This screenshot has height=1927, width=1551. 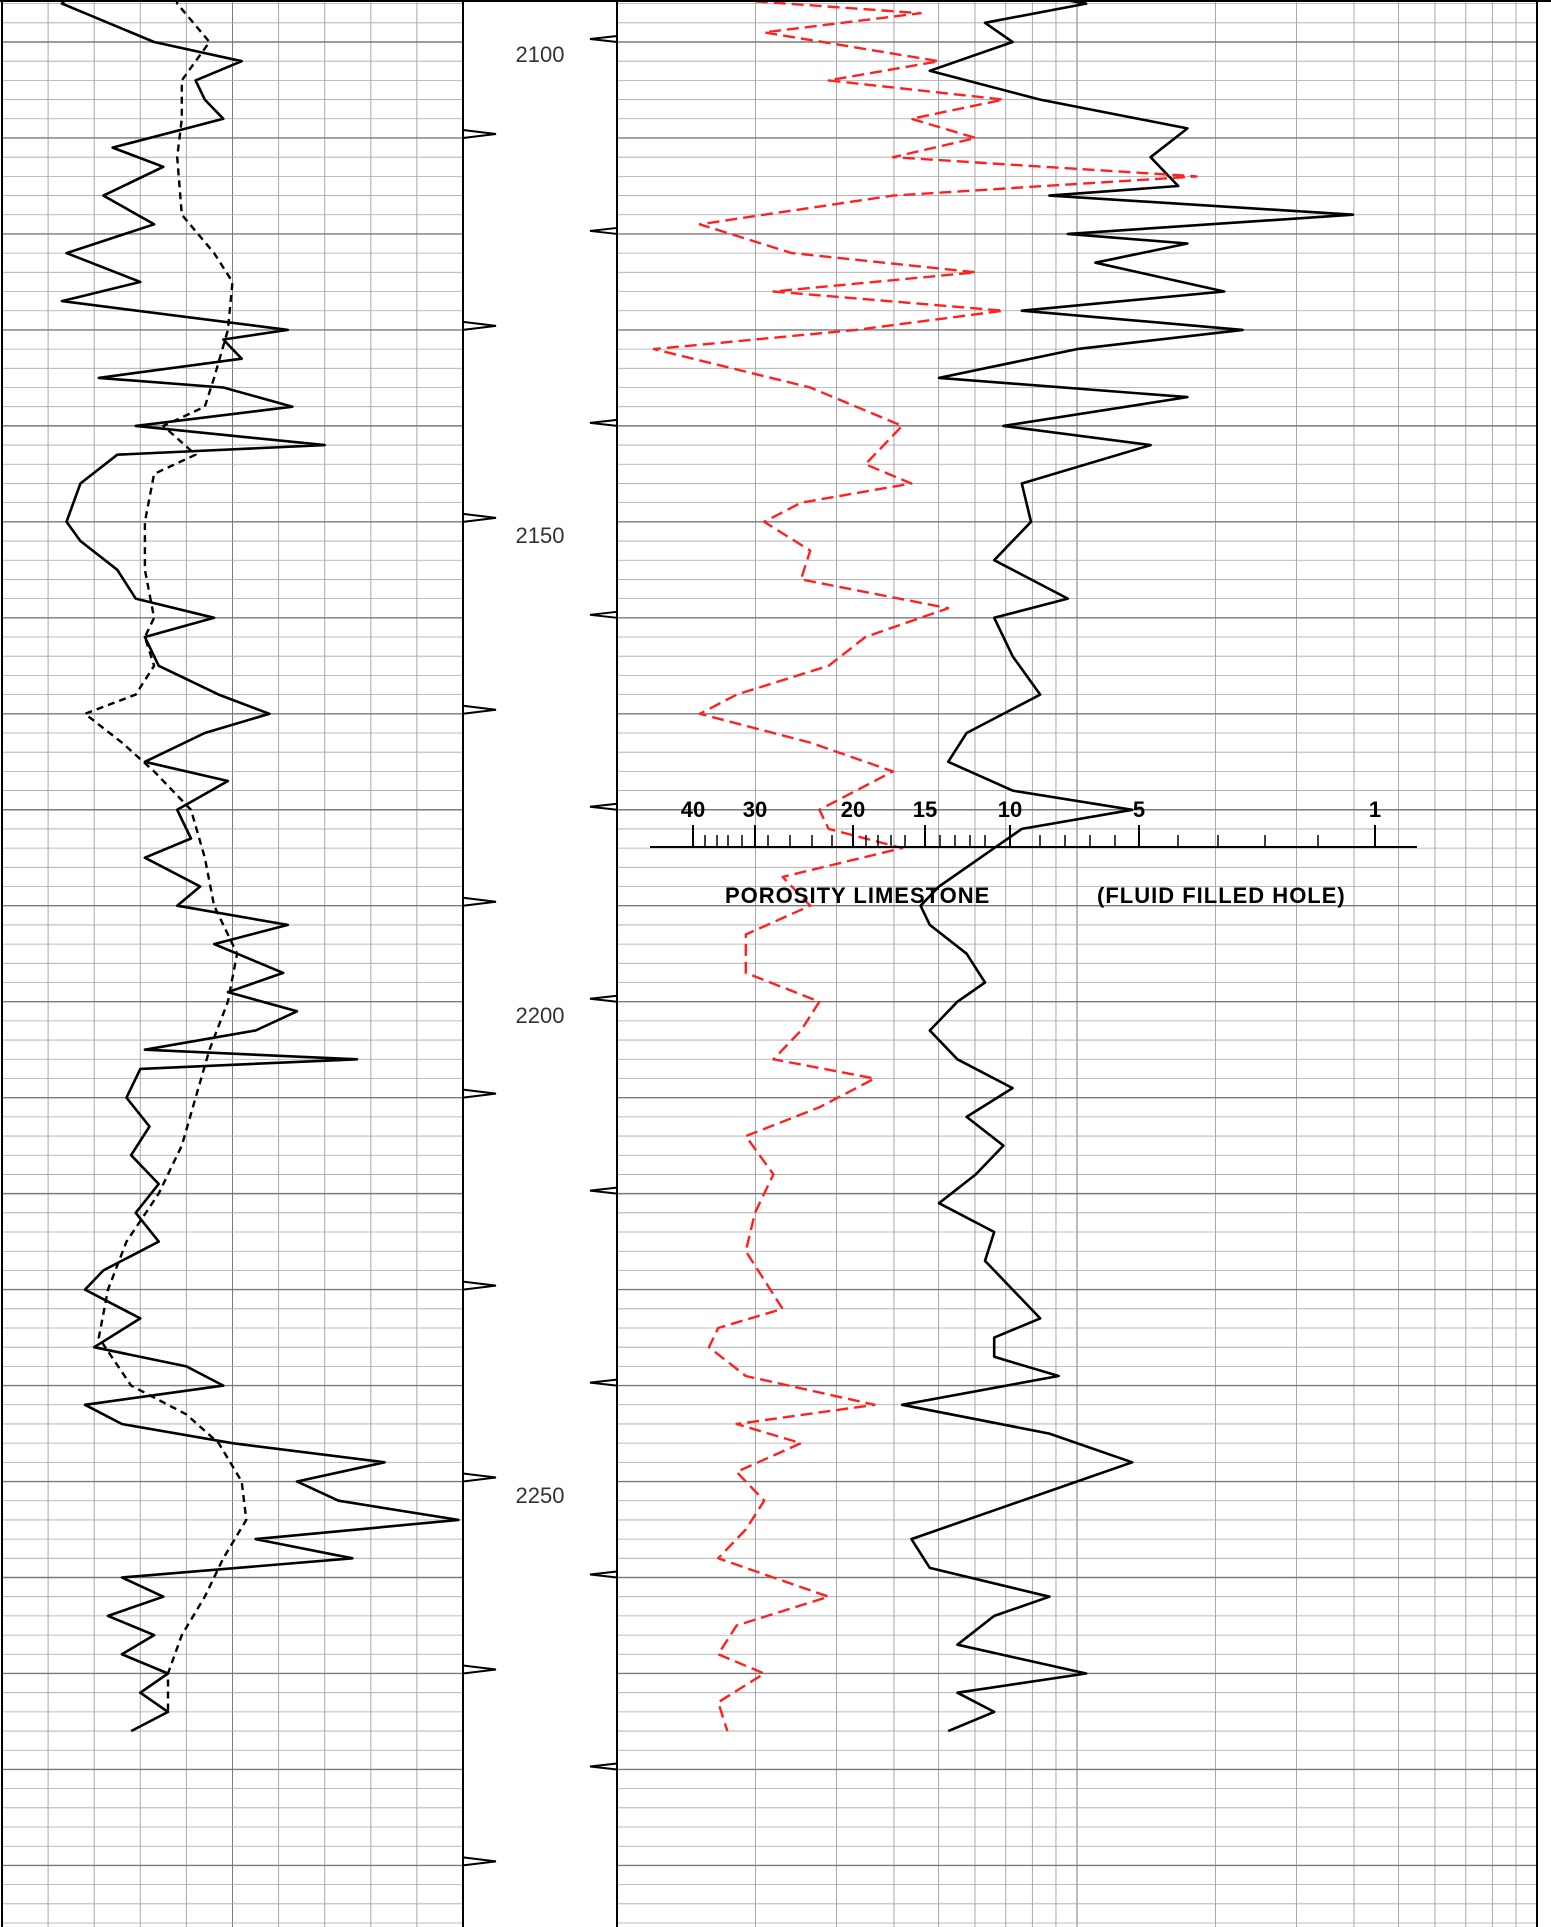 I want to click on depth-label-2100: 2100, so click(x=540, y=54).